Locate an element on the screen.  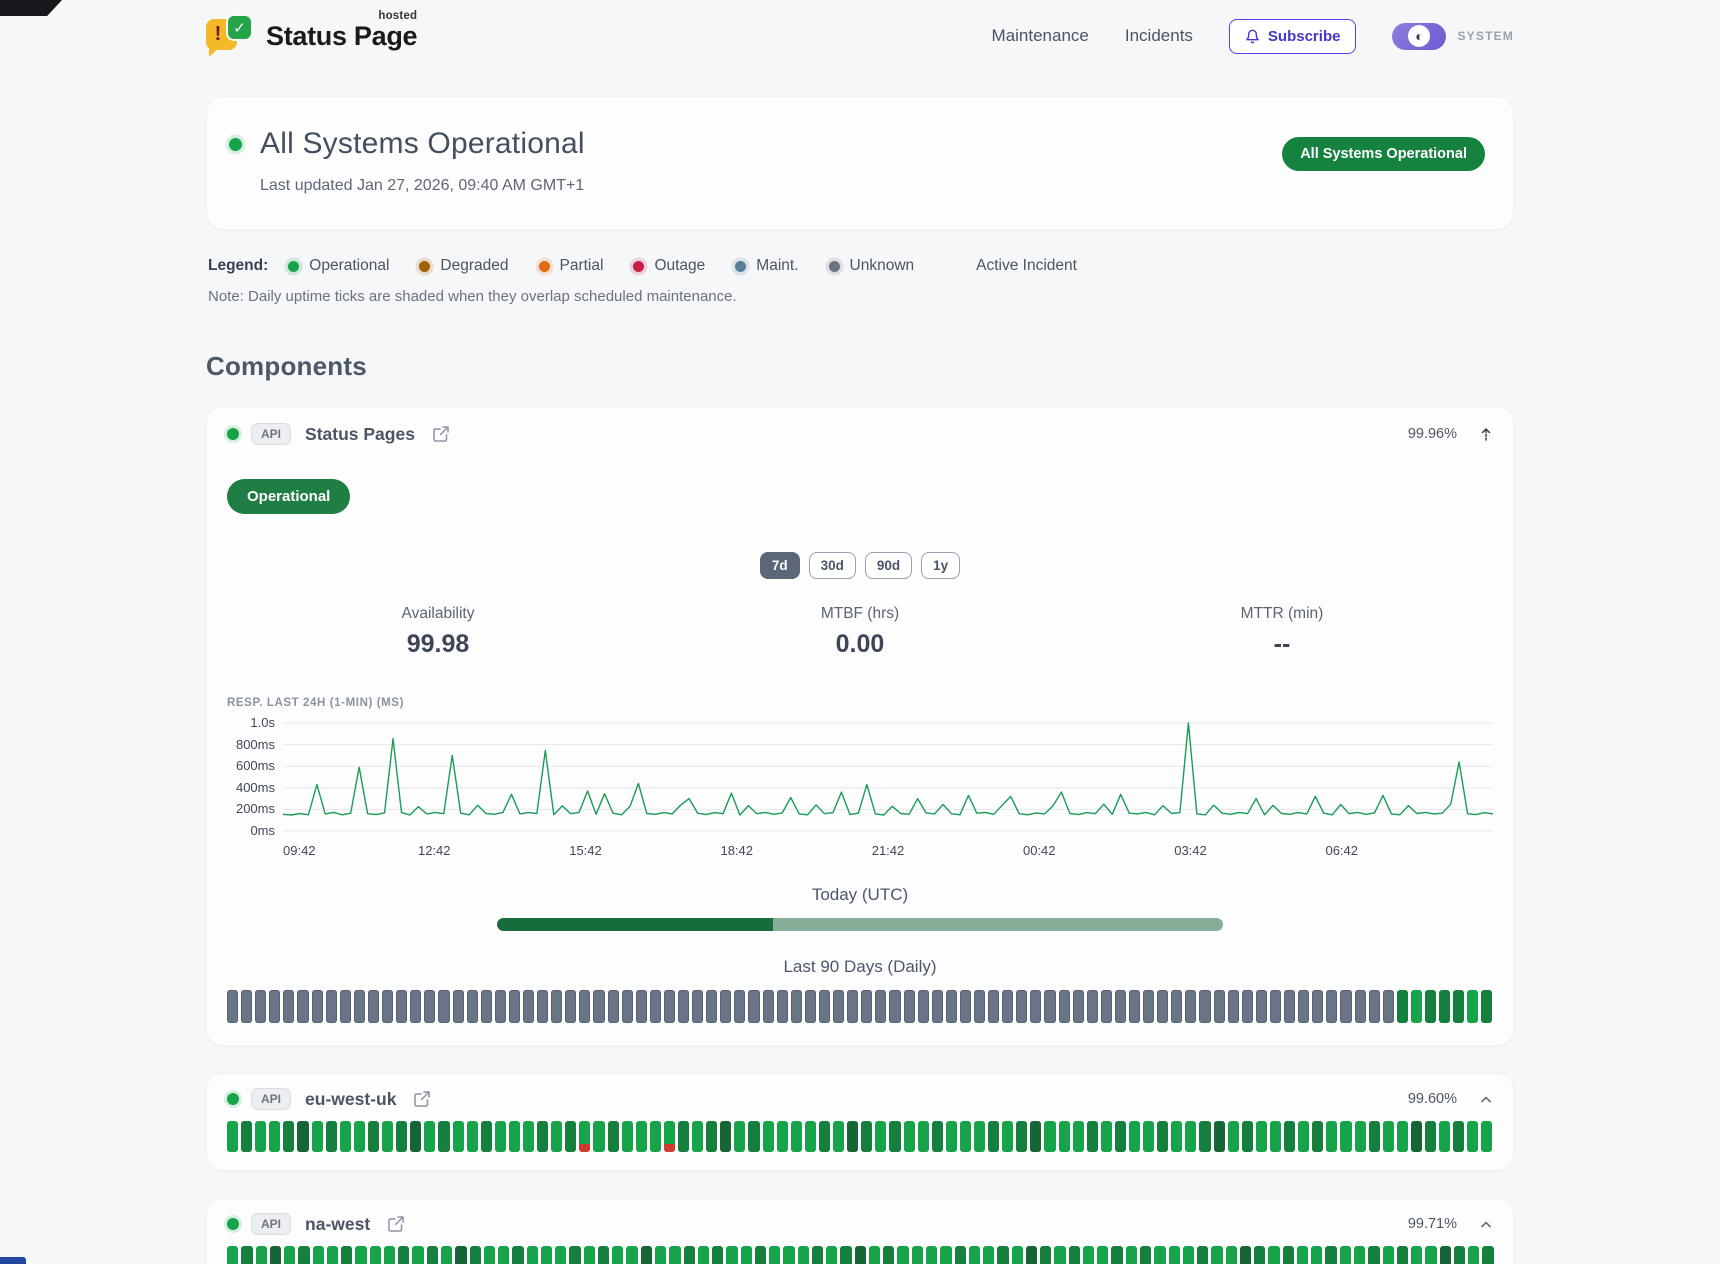
collapse-arrow-icon is located at coordinates (1486, 434).